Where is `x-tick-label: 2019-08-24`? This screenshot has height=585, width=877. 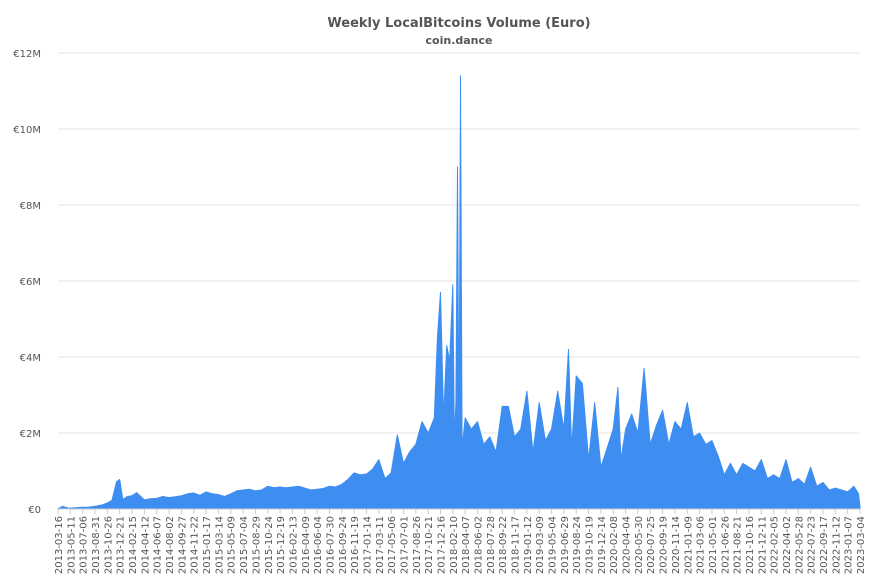 x-tick-label: 2019-08-24 is located at coordinates (577, 545).